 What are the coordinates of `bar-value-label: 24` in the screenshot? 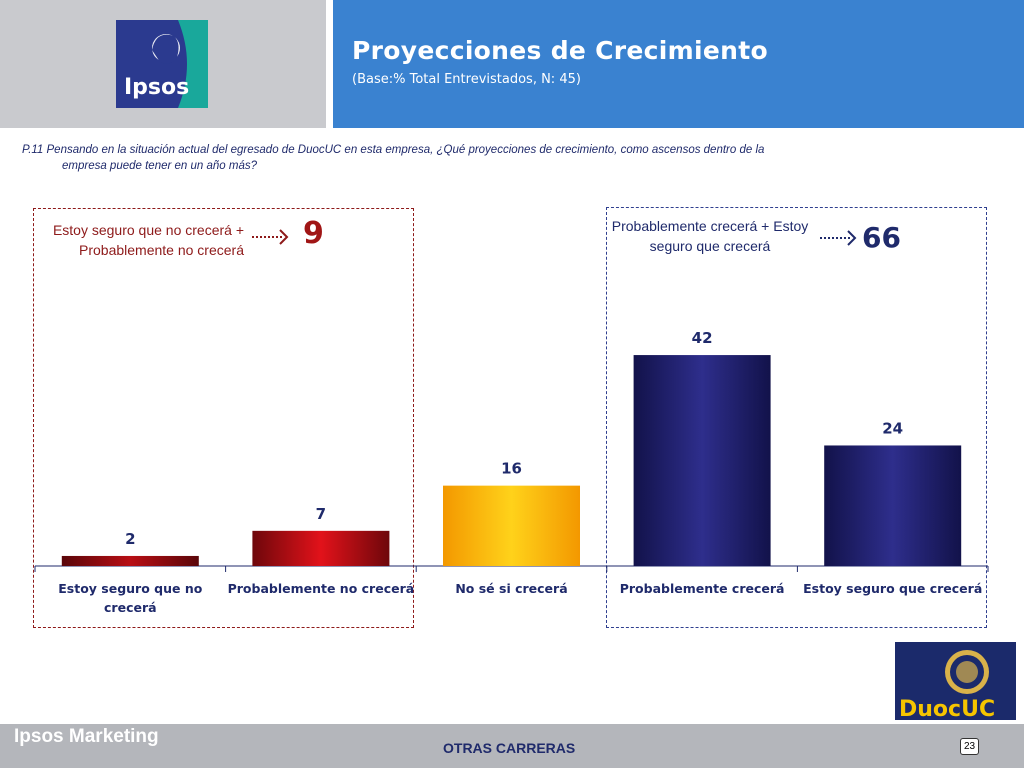 It's located at (892, 428).